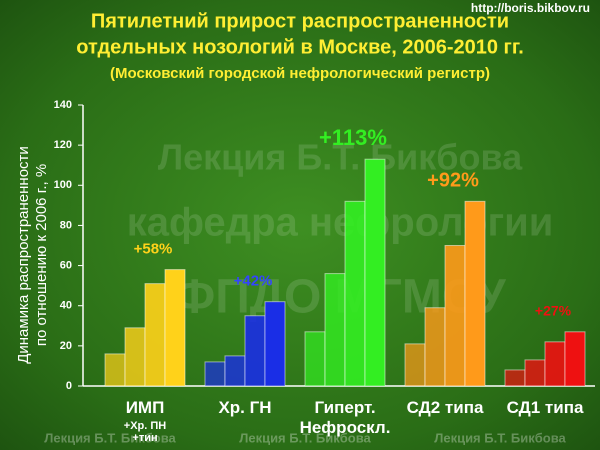  Describe the element at coordinates (340, 157) in the screenshot. I see `watermark: Лекция Б.Т. Бикбова` at that location.